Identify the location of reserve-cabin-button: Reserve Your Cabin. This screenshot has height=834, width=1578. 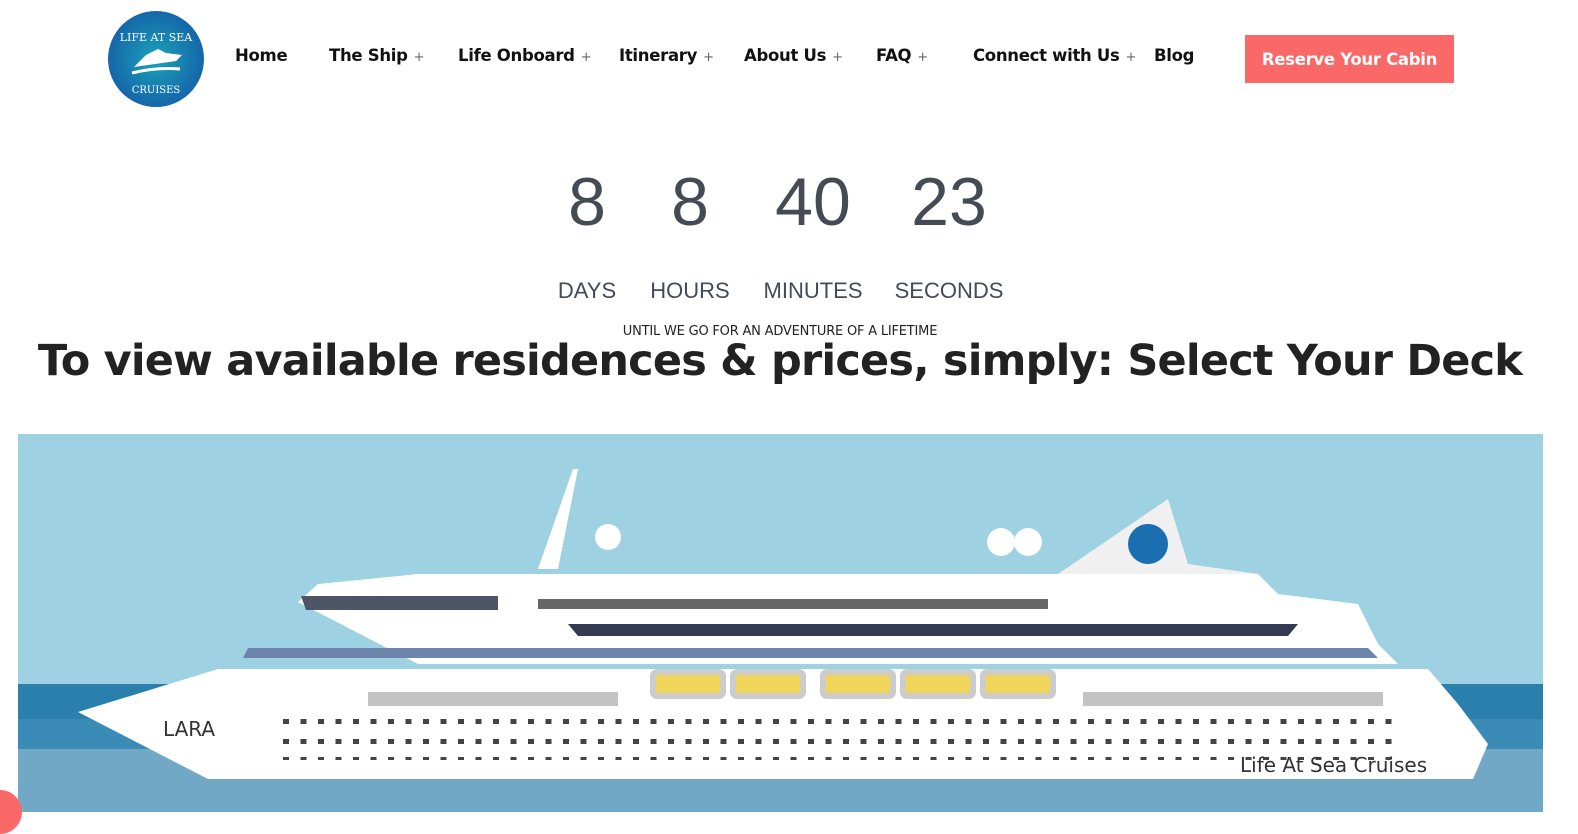
(1349, 59).